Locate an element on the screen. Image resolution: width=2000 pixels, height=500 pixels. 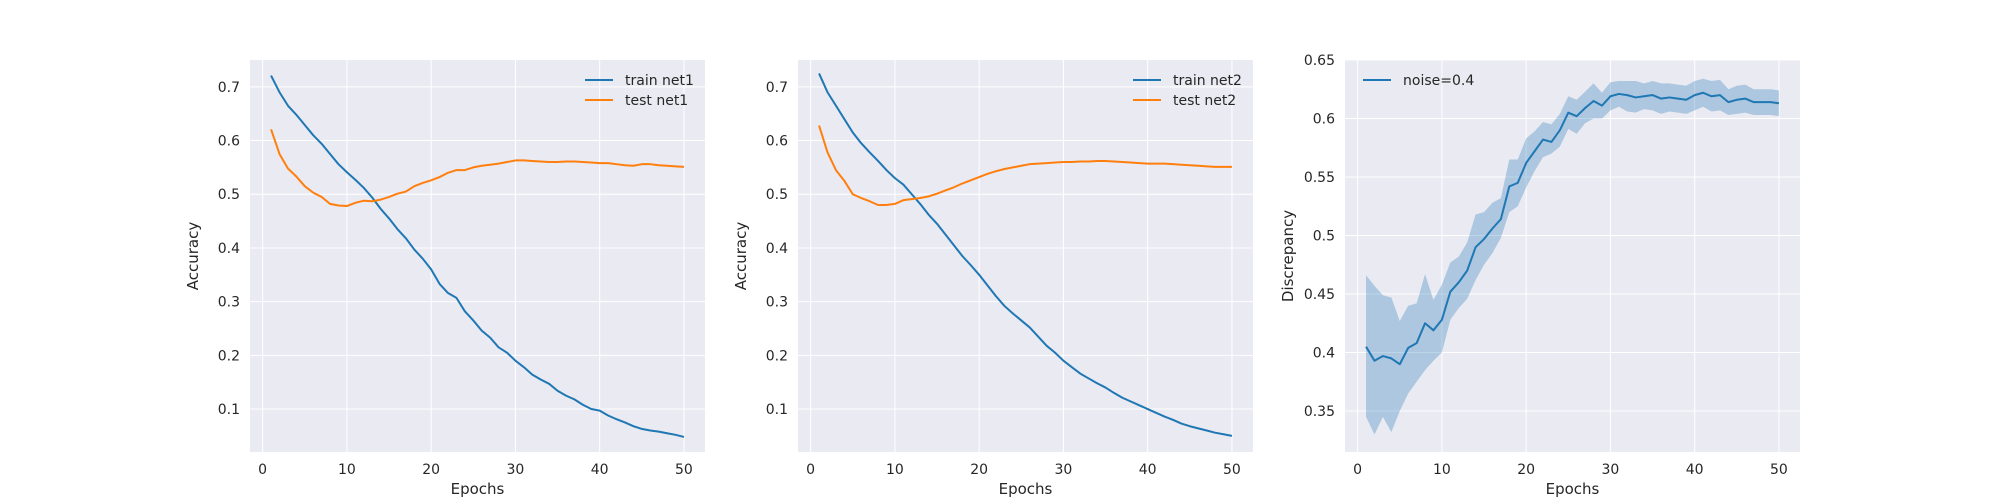
legend: noise=0.4 is located at coordinates (1418, 81).